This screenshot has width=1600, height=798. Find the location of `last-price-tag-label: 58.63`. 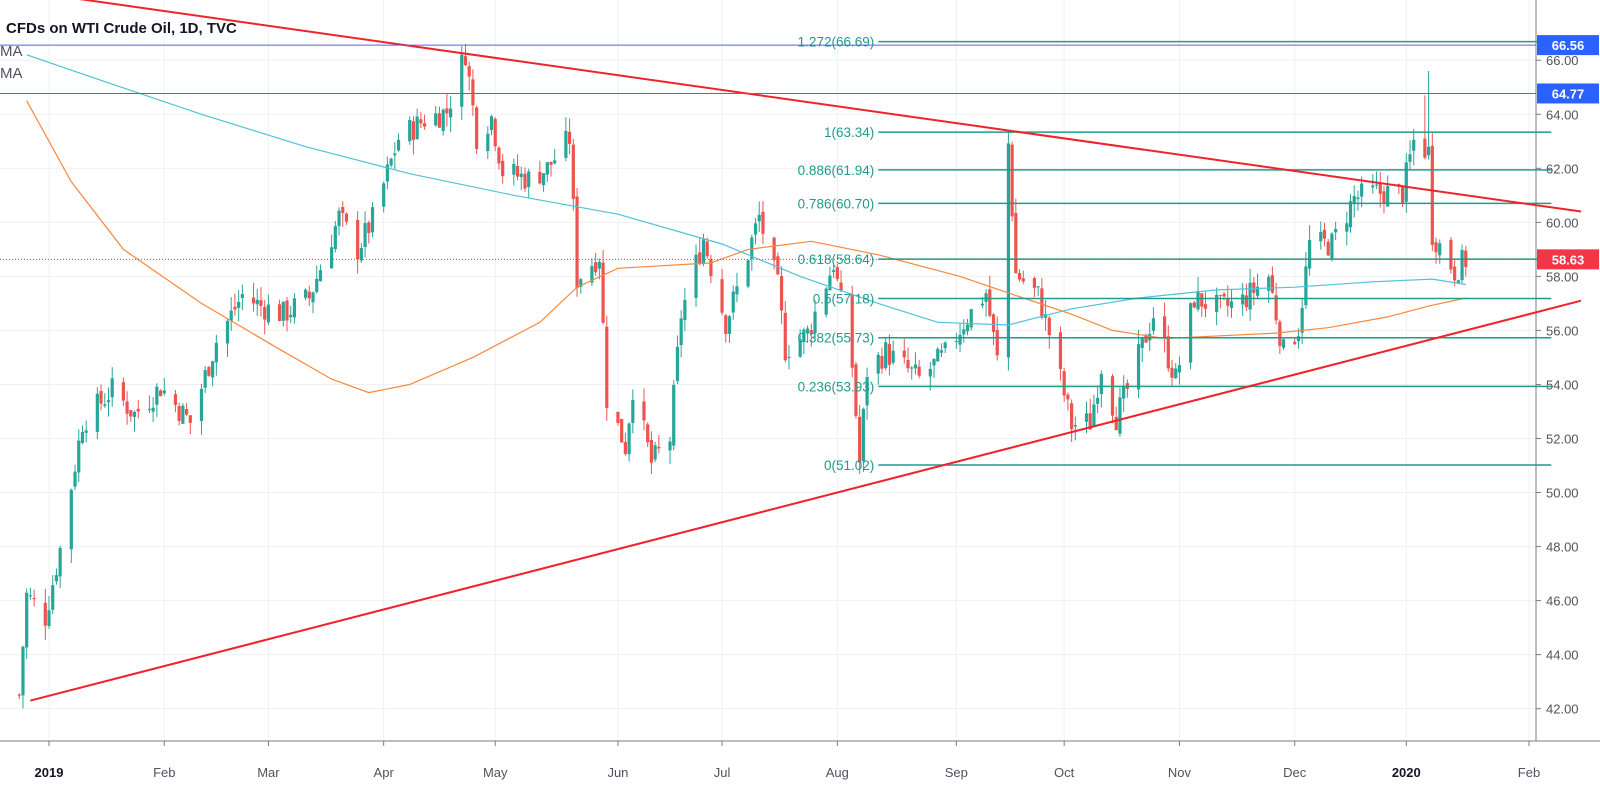

last-price-tag-label: 58.63 is located at coordinates (1568, 259).